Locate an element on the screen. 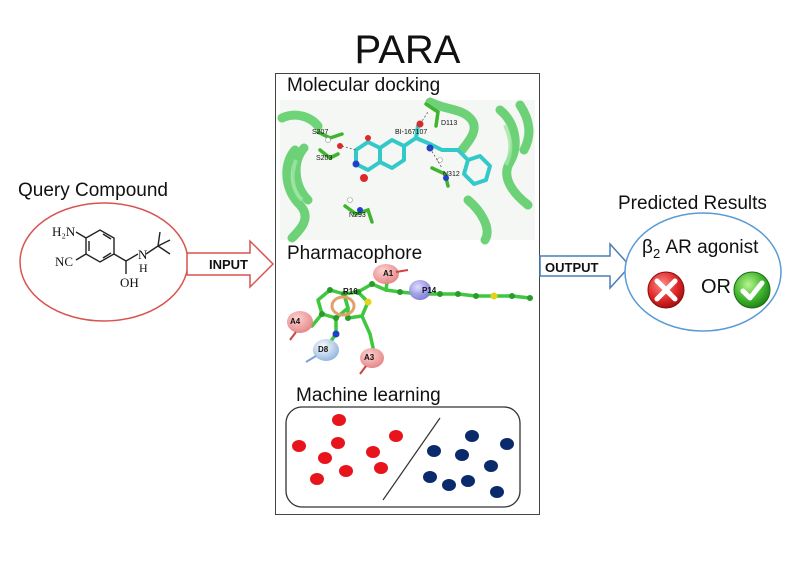 Image resolution: width=800 pixels, height=571 pixels. feature-label: A4 is located at coordinates (295, 321).